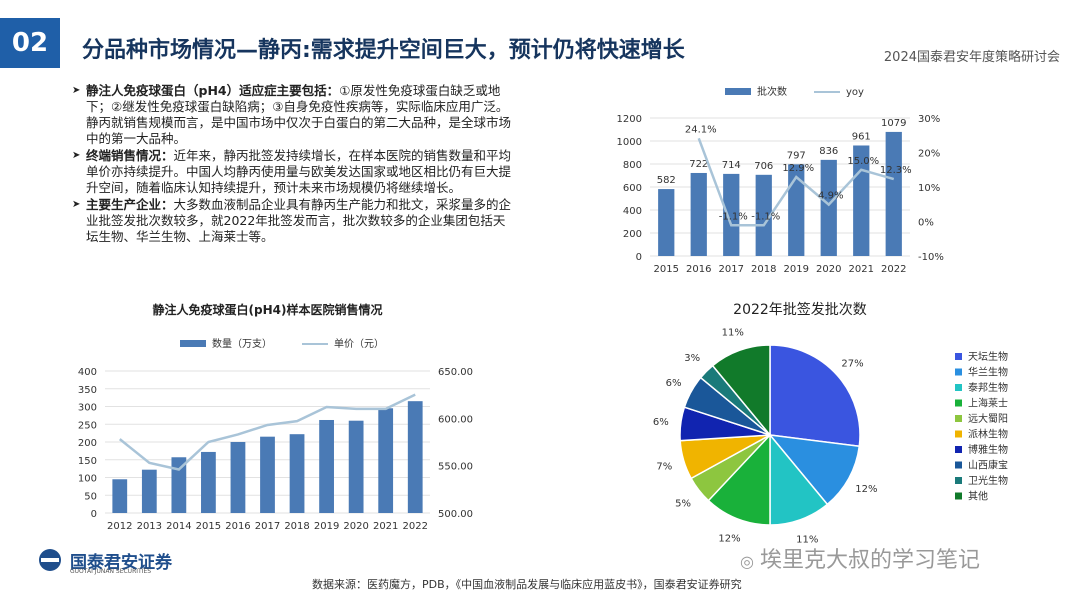  What do you see at coordinates (869, 560) in the screenshot?
I see `watermark-text: 埃里克大叔的学习笔记` at bounding box center [869, 560].